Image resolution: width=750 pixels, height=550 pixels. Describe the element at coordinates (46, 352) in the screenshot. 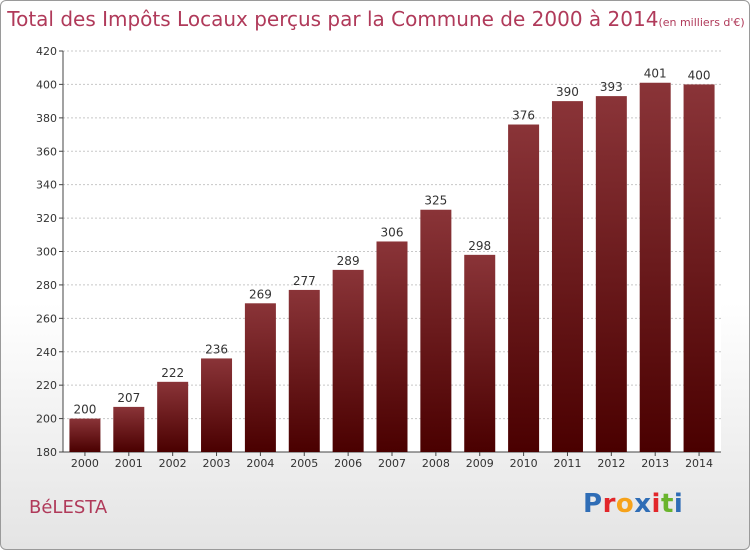

I see `y-tick-label: 240` at that location.